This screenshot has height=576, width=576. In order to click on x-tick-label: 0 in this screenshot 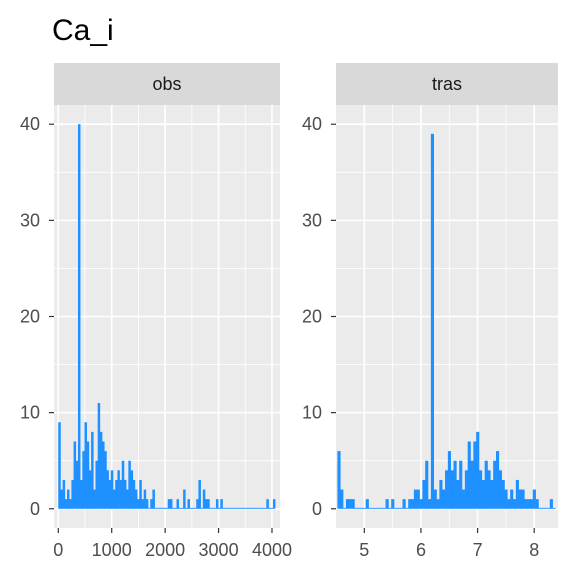, I will do `click(58, 550)`.